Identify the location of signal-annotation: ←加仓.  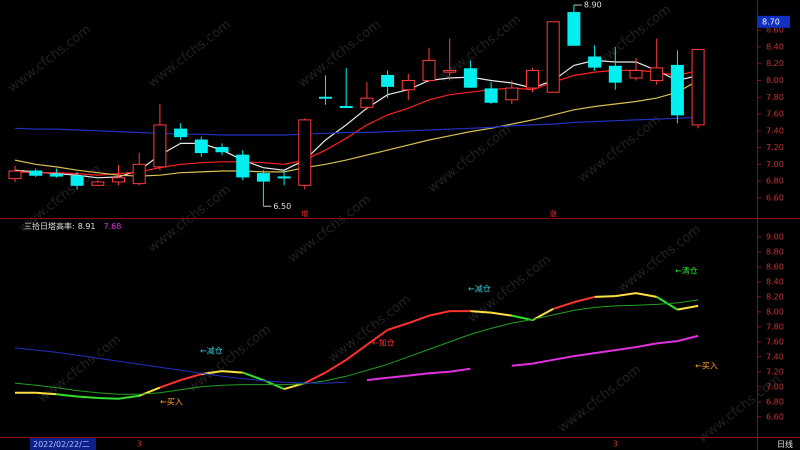
(383, 343).